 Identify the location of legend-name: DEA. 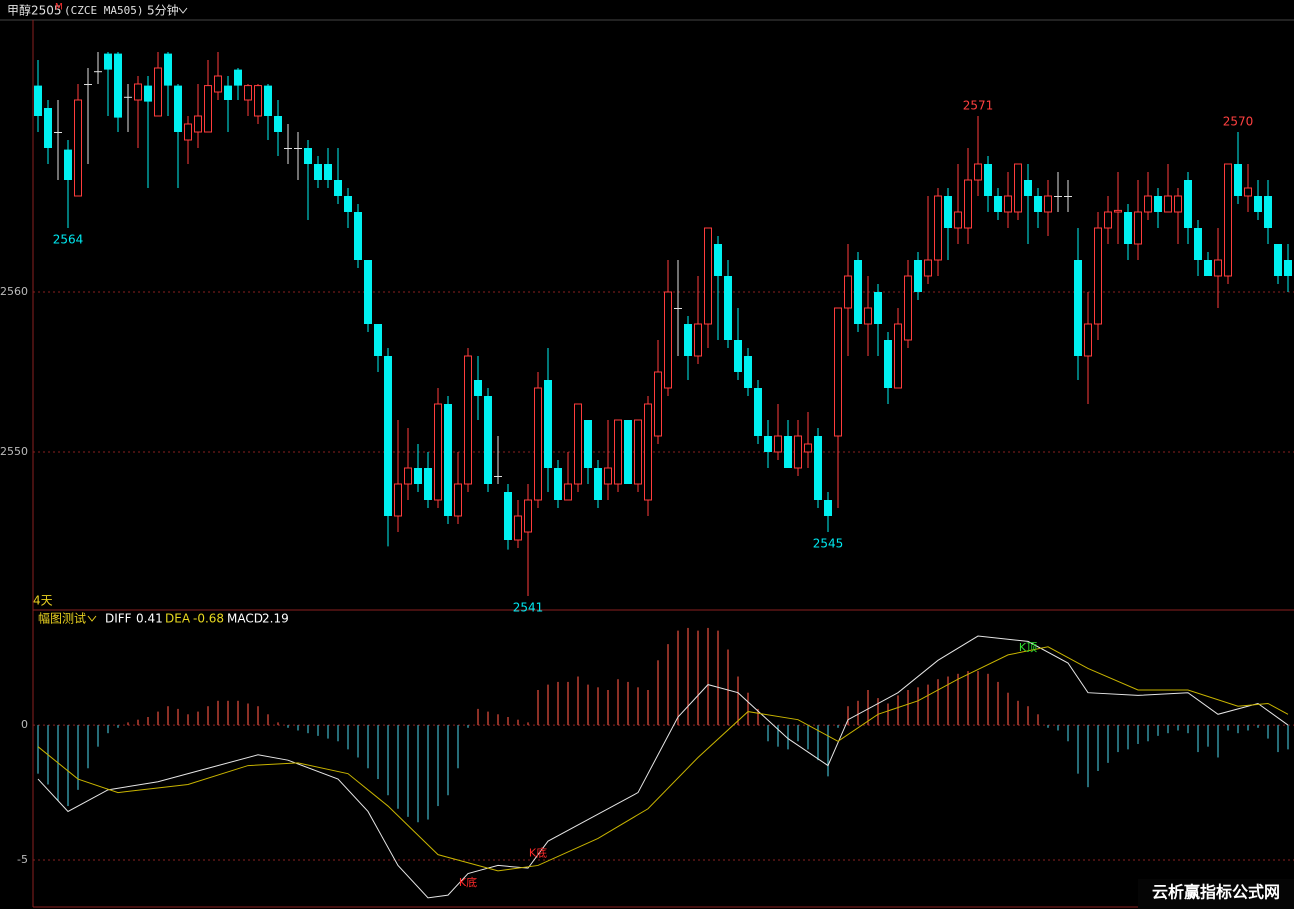
(178, 619).